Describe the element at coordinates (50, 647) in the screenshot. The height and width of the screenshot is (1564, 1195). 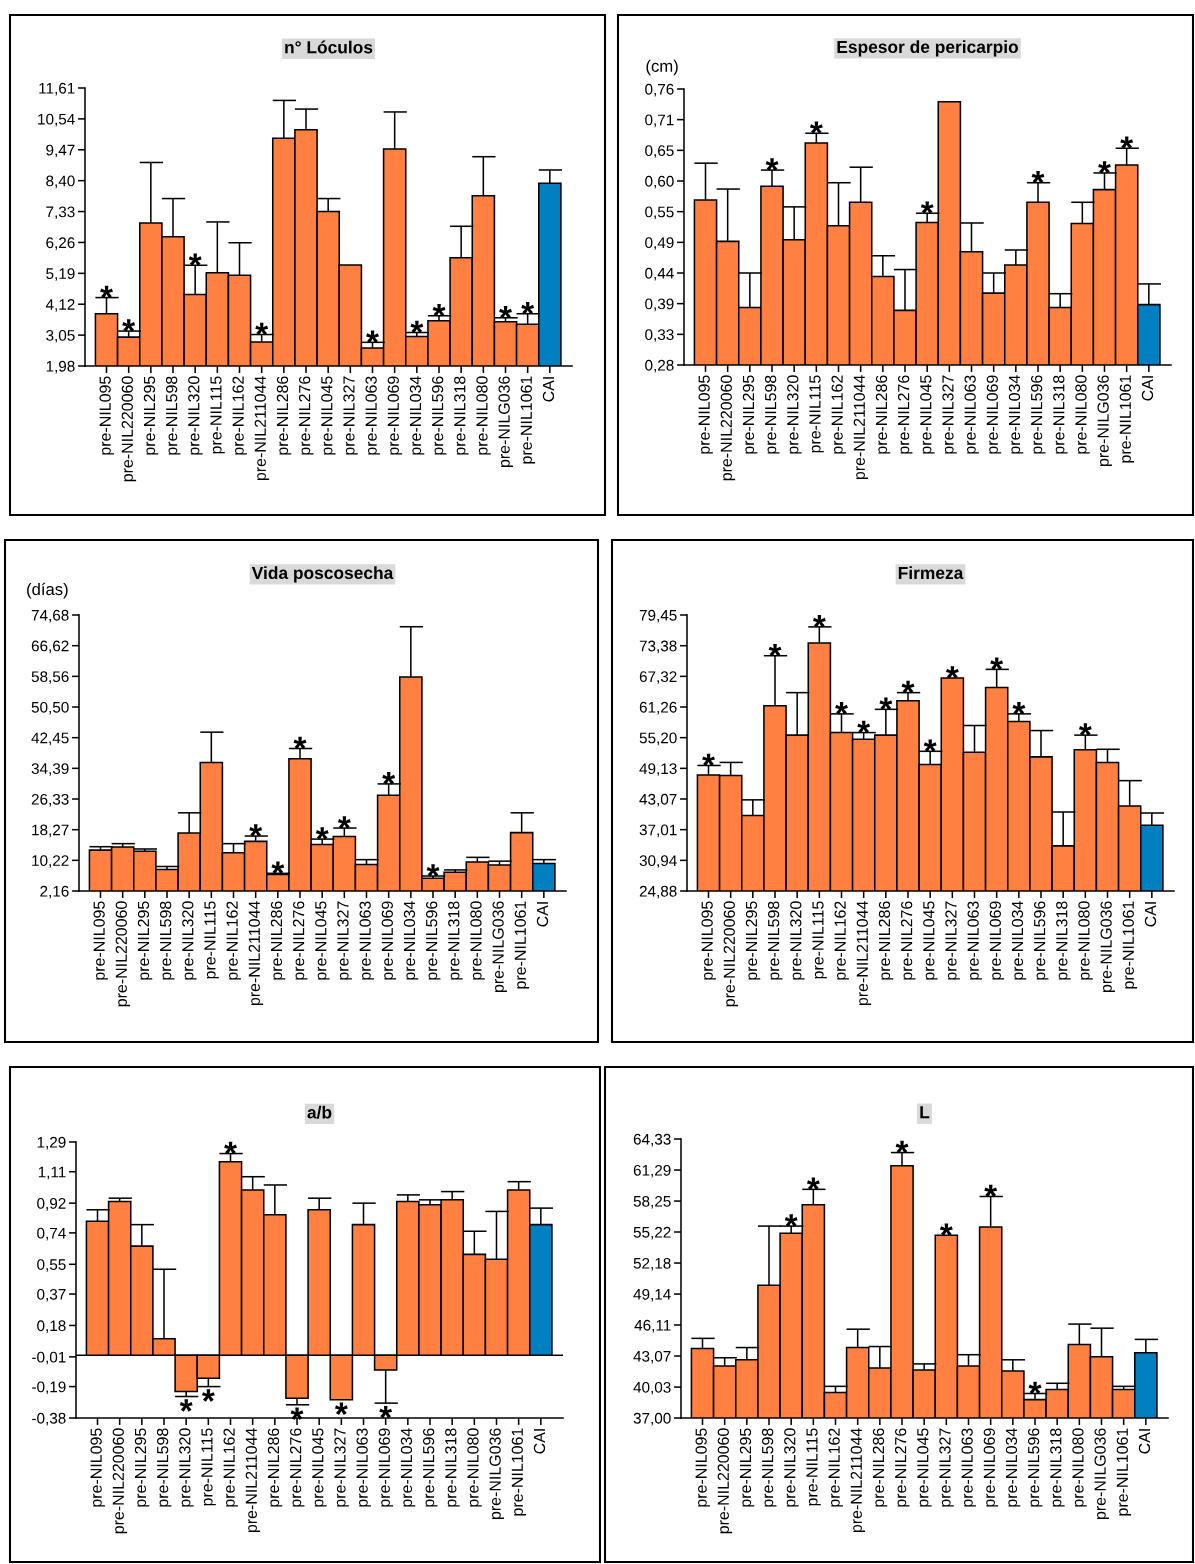
I see `y-tick-label: 66,62` at that location.